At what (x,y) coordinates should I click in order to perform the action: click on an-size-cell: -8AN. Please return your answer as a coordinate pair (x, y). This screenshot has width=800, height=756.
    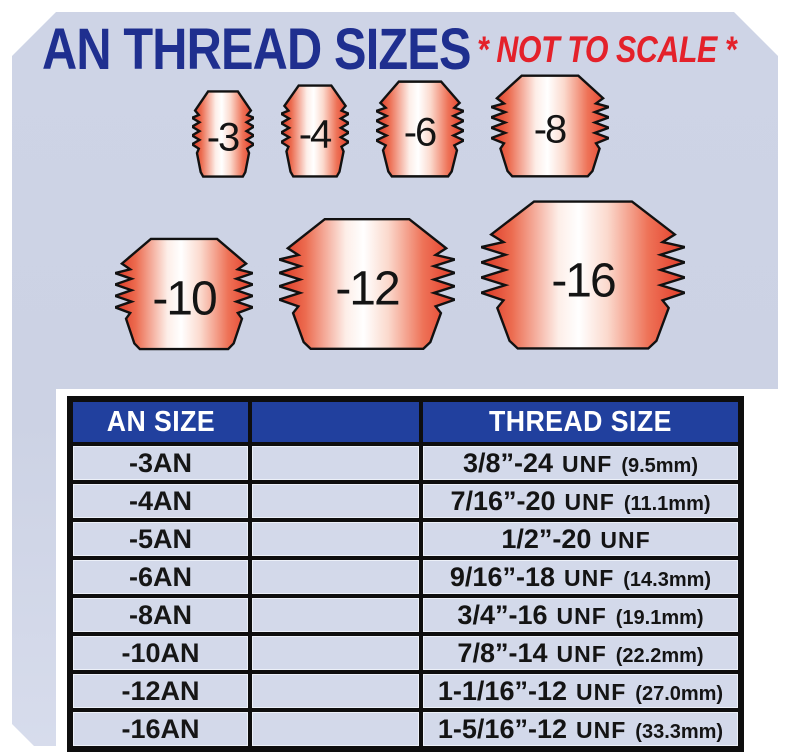
    Looking at the image, I should click on (160, 615).